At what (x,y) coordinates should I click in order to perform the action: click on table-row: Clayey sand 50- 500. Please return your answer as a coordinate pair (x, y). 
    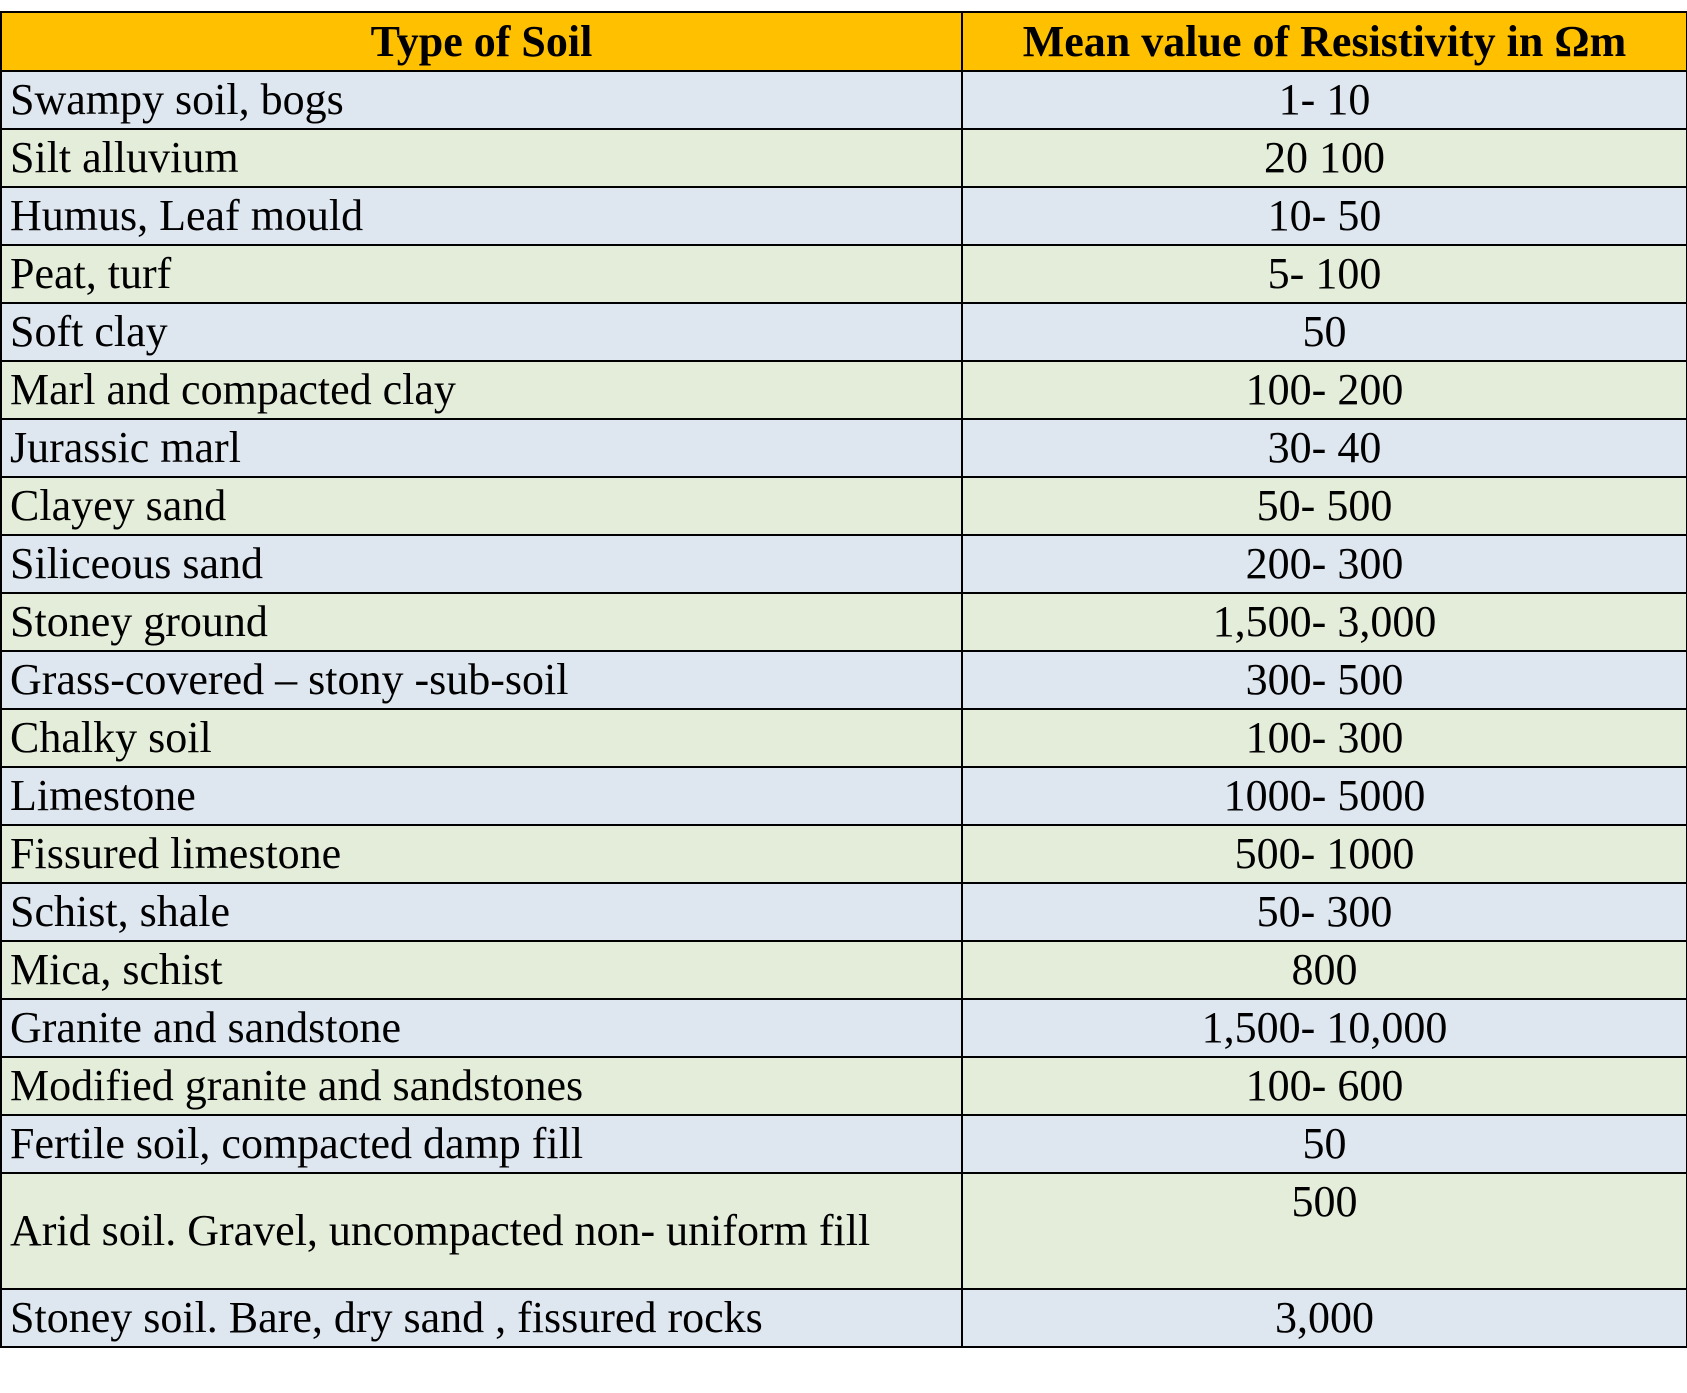
    Looking at the image, I should click on (843, 506).